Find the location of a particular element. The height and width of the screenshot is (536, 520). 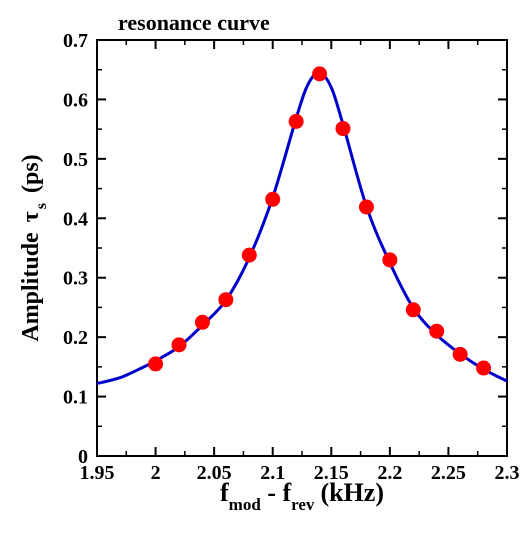

chart-title: resonance curve is located at coordinates (194, 22).